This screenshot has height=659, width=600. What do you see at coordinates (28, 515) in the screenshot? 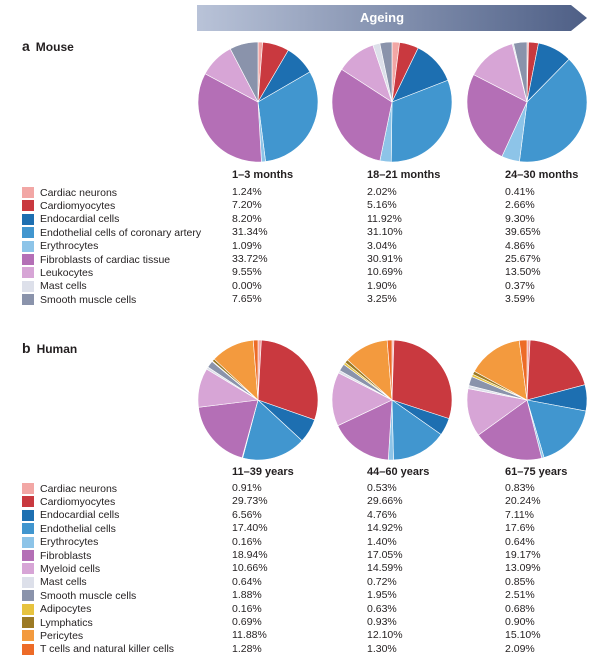
I see `human-legend-swatch-endocardial-cells` at bounding box center [28, 515].